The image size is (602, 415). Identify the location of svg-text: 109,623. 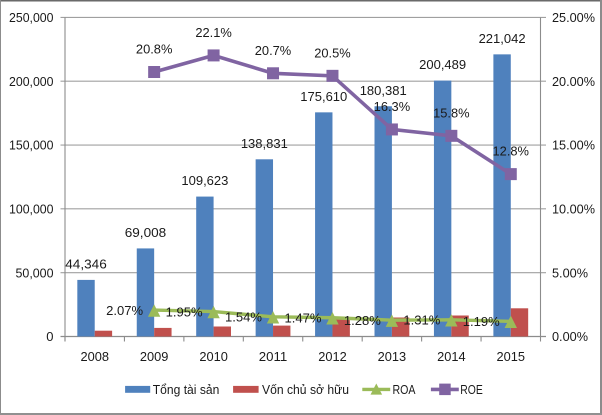
(204, 180).